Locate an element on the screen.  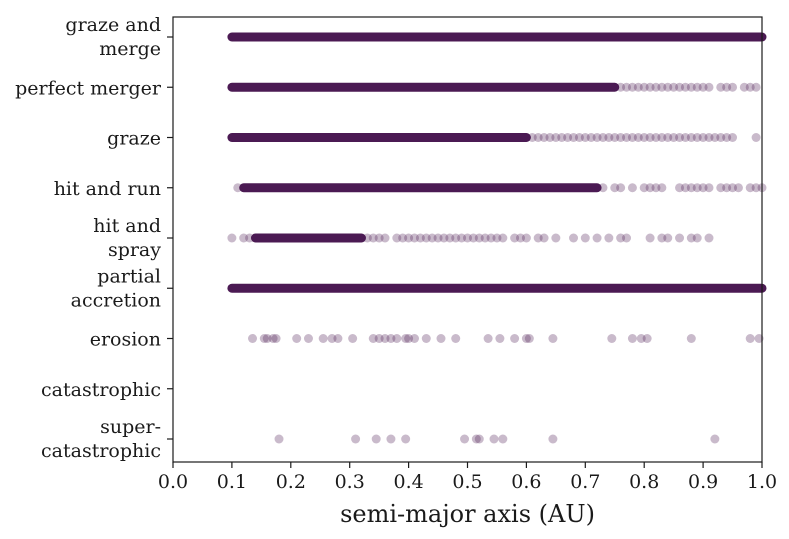
x-tick-label: 0.8 is located at coordinates (644, 482).